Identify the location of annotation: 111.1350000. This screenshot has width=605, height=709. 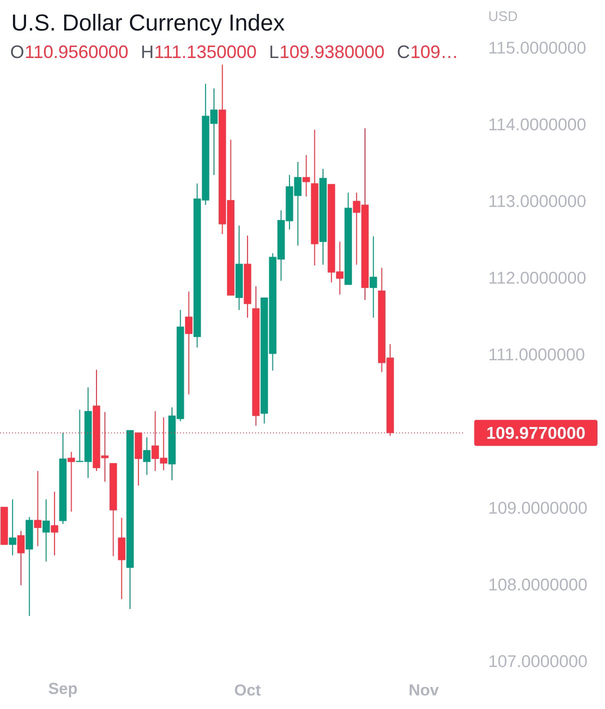
(206, 51).